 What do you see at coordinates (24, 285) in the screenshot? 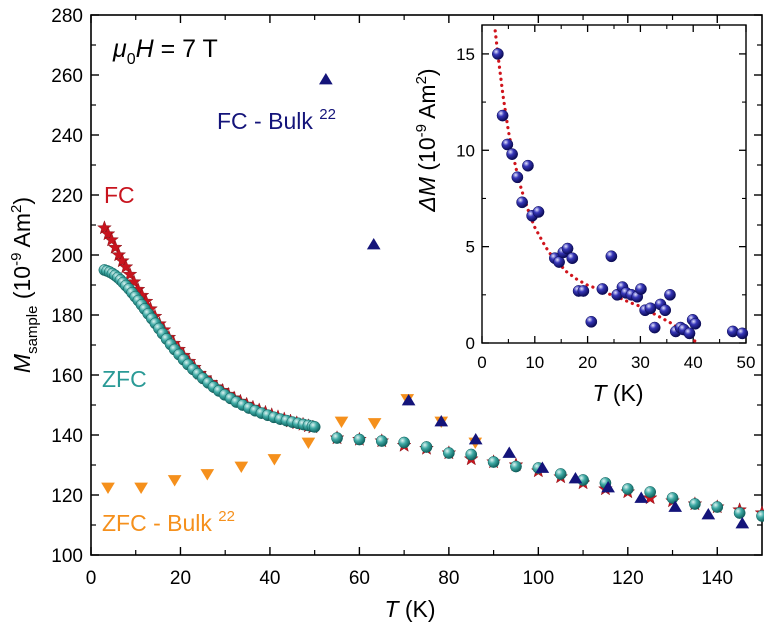
I see `main-y-axis-label: Msample (10-9 Am2)` at bounding box center [24, 285].